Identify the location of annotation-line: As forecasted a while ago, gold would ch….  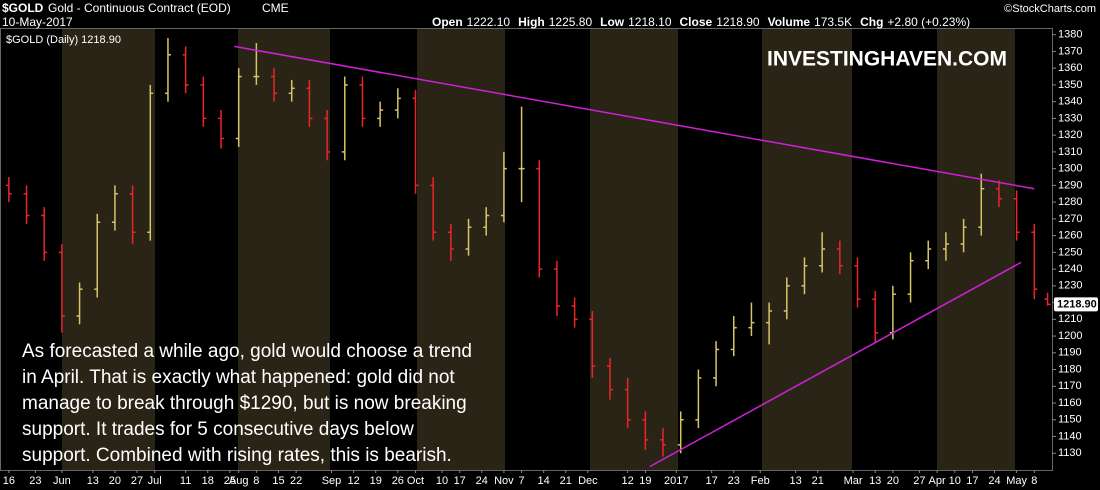
(247, 351).